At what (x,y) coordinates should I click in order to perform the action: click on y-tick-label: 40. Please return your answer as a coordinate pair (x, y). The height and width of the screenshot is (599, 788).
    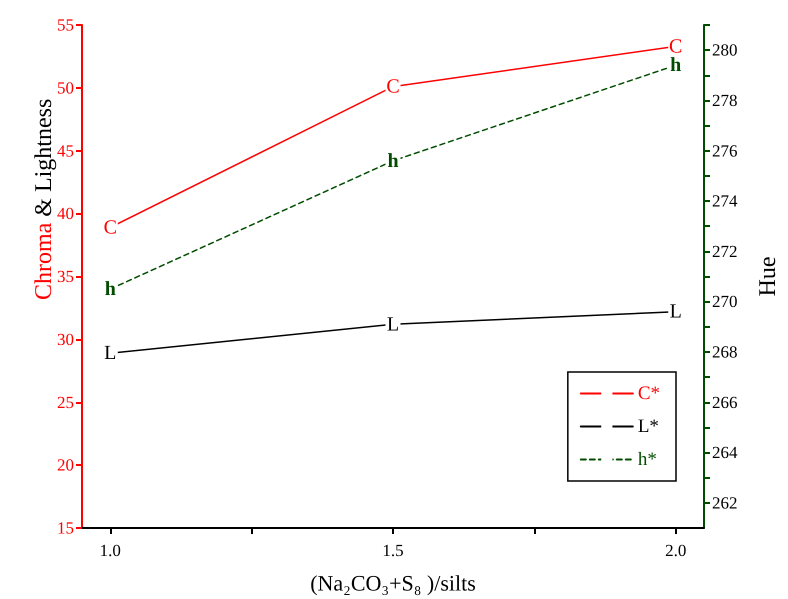
    Looking at the image, I should click on (65, 214).